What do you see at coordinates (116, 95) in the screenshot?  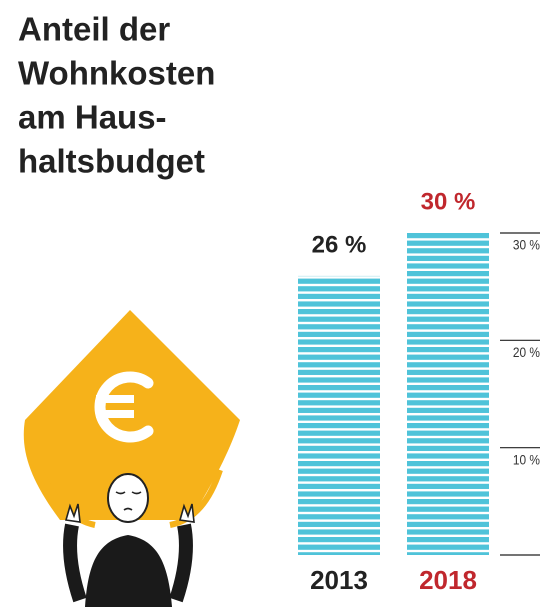 I see `chart-title: Anteil der Wohnkosten am Haus-haltsbudget` at bounding box center [116, 95].